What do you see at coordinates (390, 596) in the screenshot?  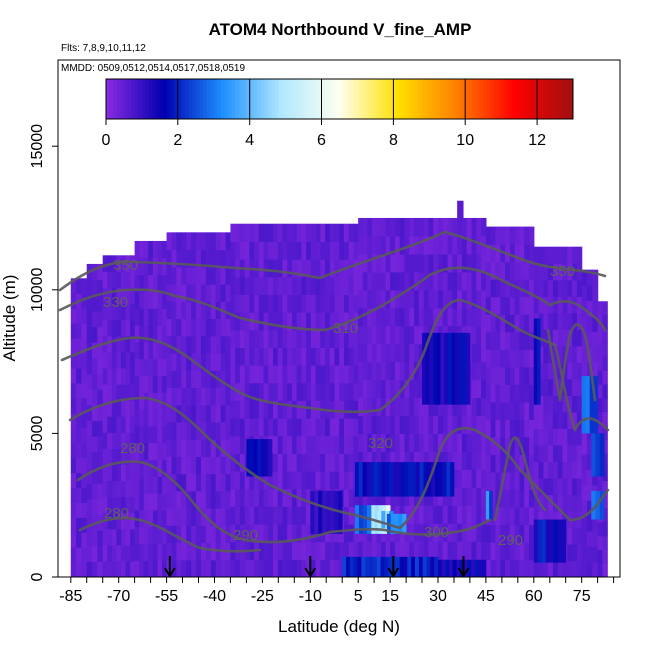 I see `x-tick-label: 15` at bounding box center [390, 596].